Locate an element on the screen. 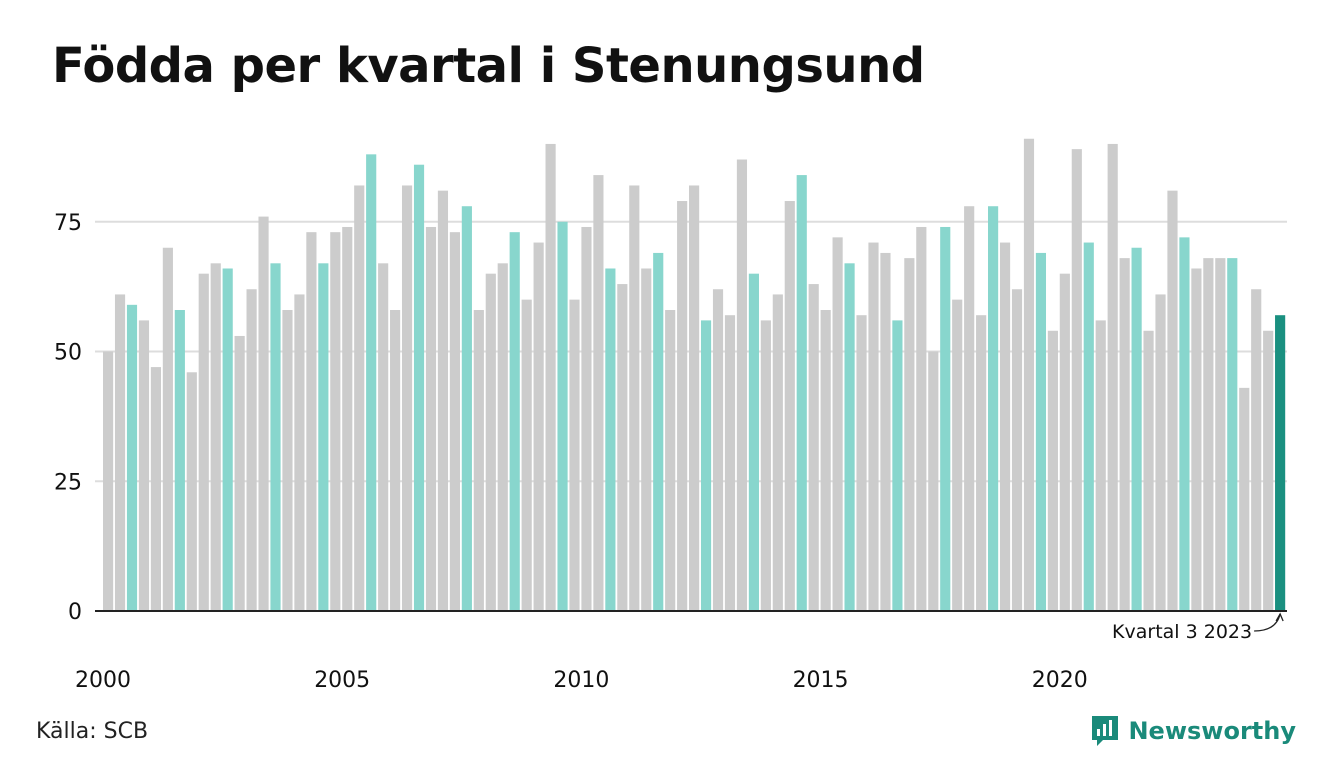 The image size is (1340, 780). x-tick-label: 2015 is located at coordinates (821, 680).